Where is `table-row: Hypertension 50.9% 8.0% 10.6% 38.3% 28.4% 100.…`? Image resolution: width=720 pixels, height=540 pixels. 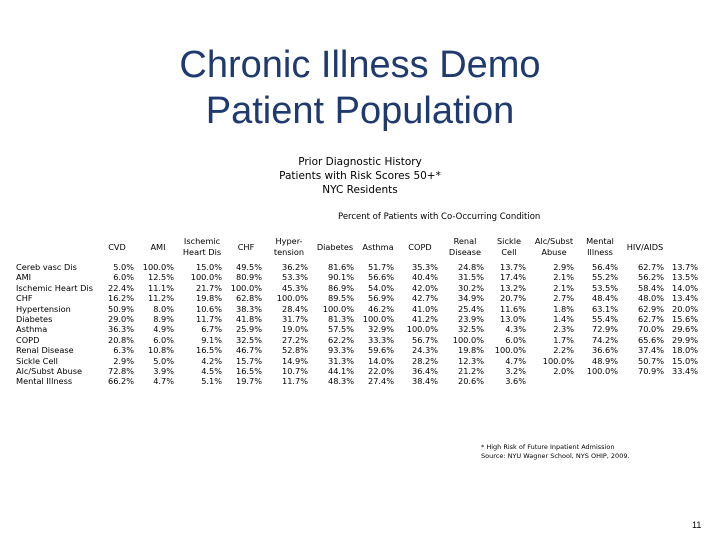 table-row: Hypertension 50.9% 8.0% 10.6% 38.3% 28.4% 100.… is located at coordinates (359, 309).